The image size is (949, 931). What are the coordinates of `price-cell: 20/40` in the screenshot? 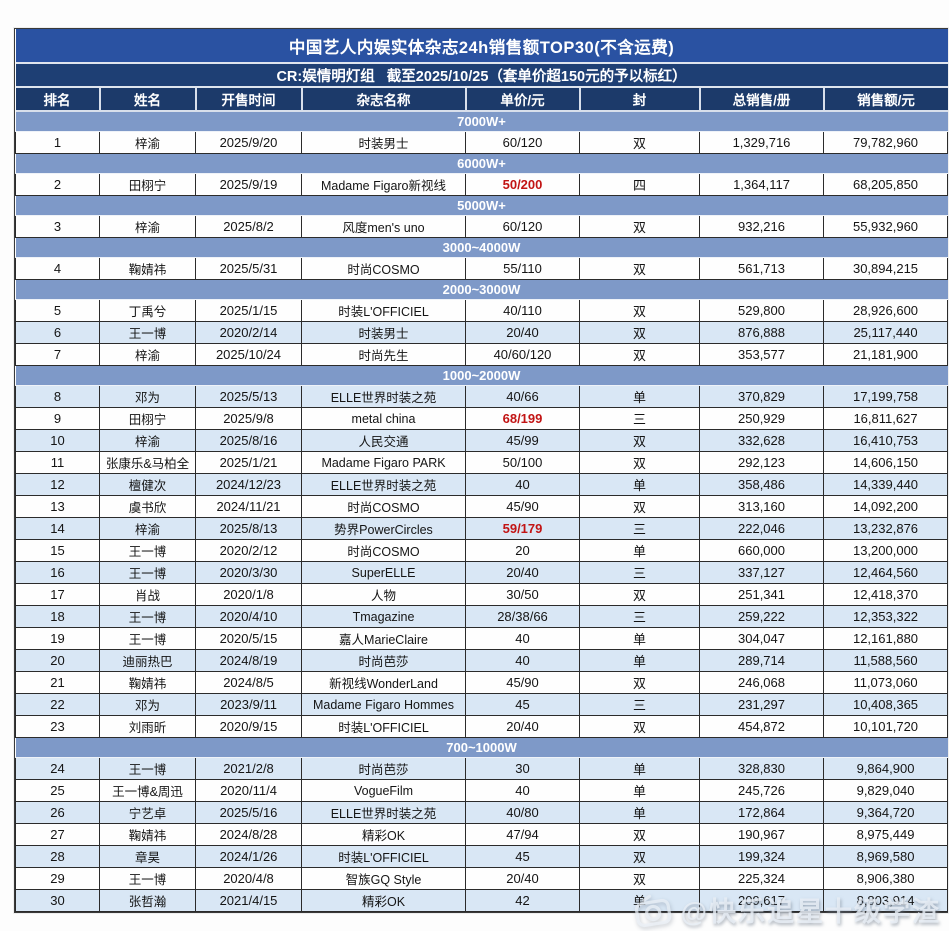 It's located at (522, 572).